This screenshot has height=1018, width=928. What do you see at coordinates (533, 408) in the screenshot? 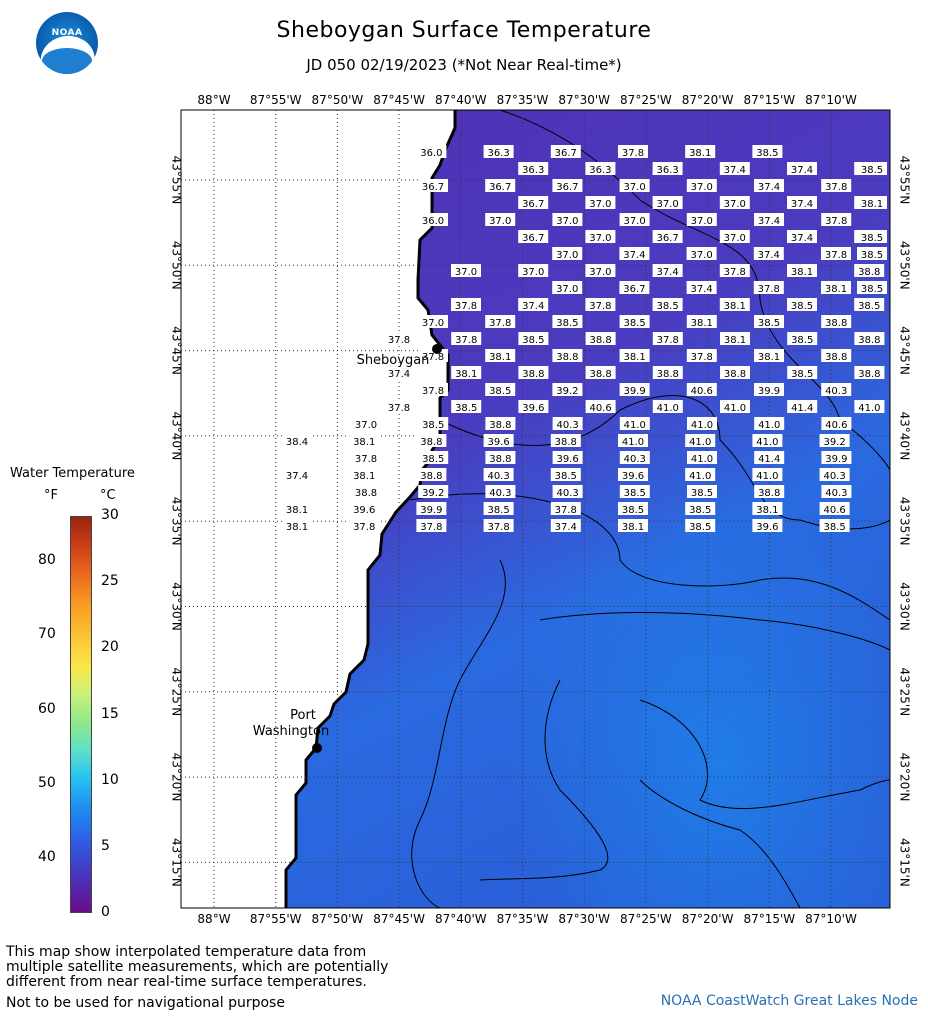
I see `value-text: 39.6` at bounding box center [533, 408].